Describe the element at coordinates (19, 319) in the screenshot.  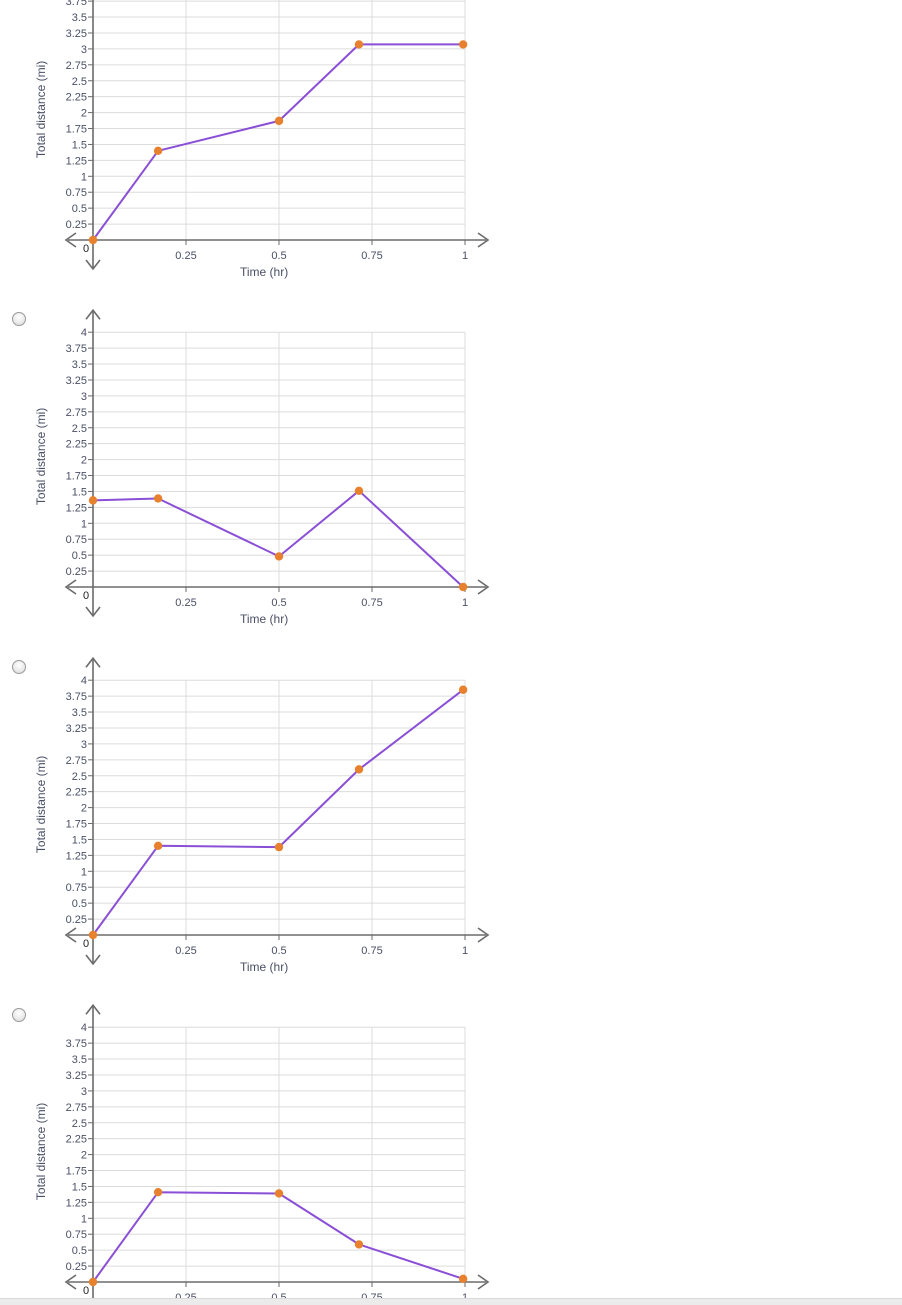
I see `answer-option-2-radio` at that location.